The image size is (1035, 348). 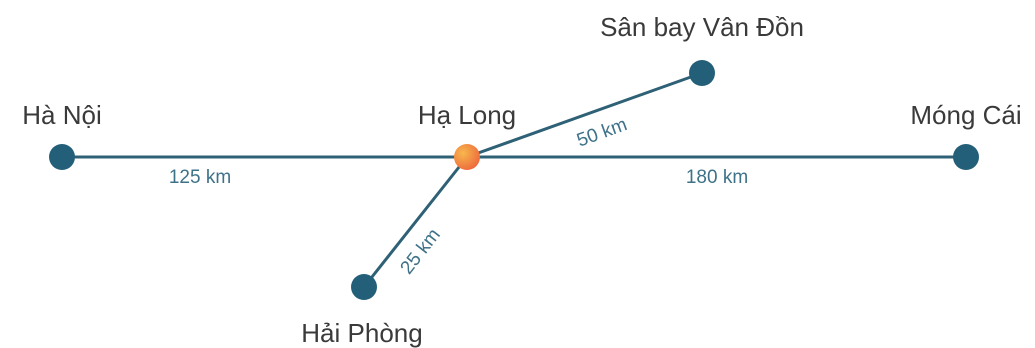 I want to click on distance-mong-cai: 180 km, so click(x=717, y=177).